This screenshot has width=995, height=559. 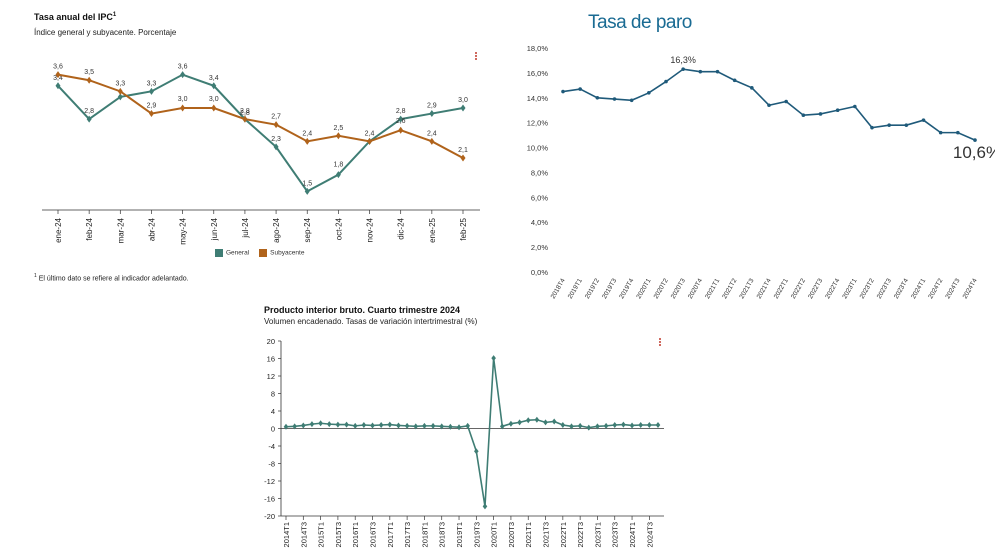 I want to click on x-tick-label: ago-24, so click(x=276, y=229).